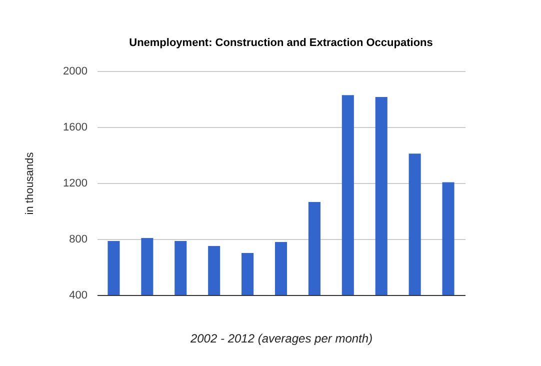 This screenshot has width=541, height=366. Describe the element at coordinates (75, 72) in the screenshot. I see `y-tick-label: 2000` at that location.